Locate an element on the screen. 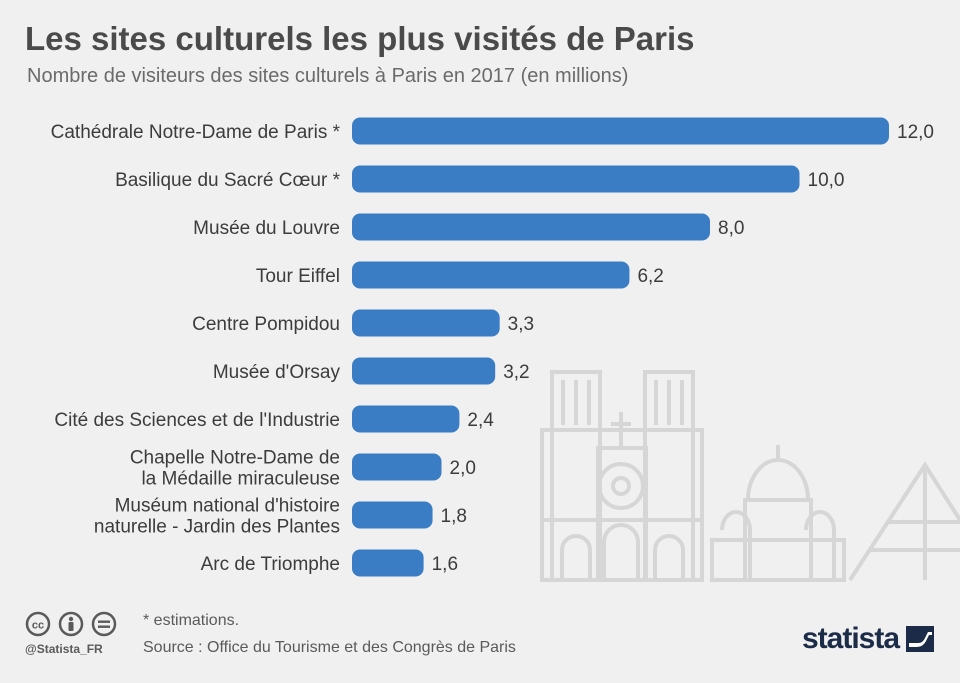 The height and width of the screenshot is (683, 960). twitter-handle: @Statista_FR is located at coordinates (64, 649).